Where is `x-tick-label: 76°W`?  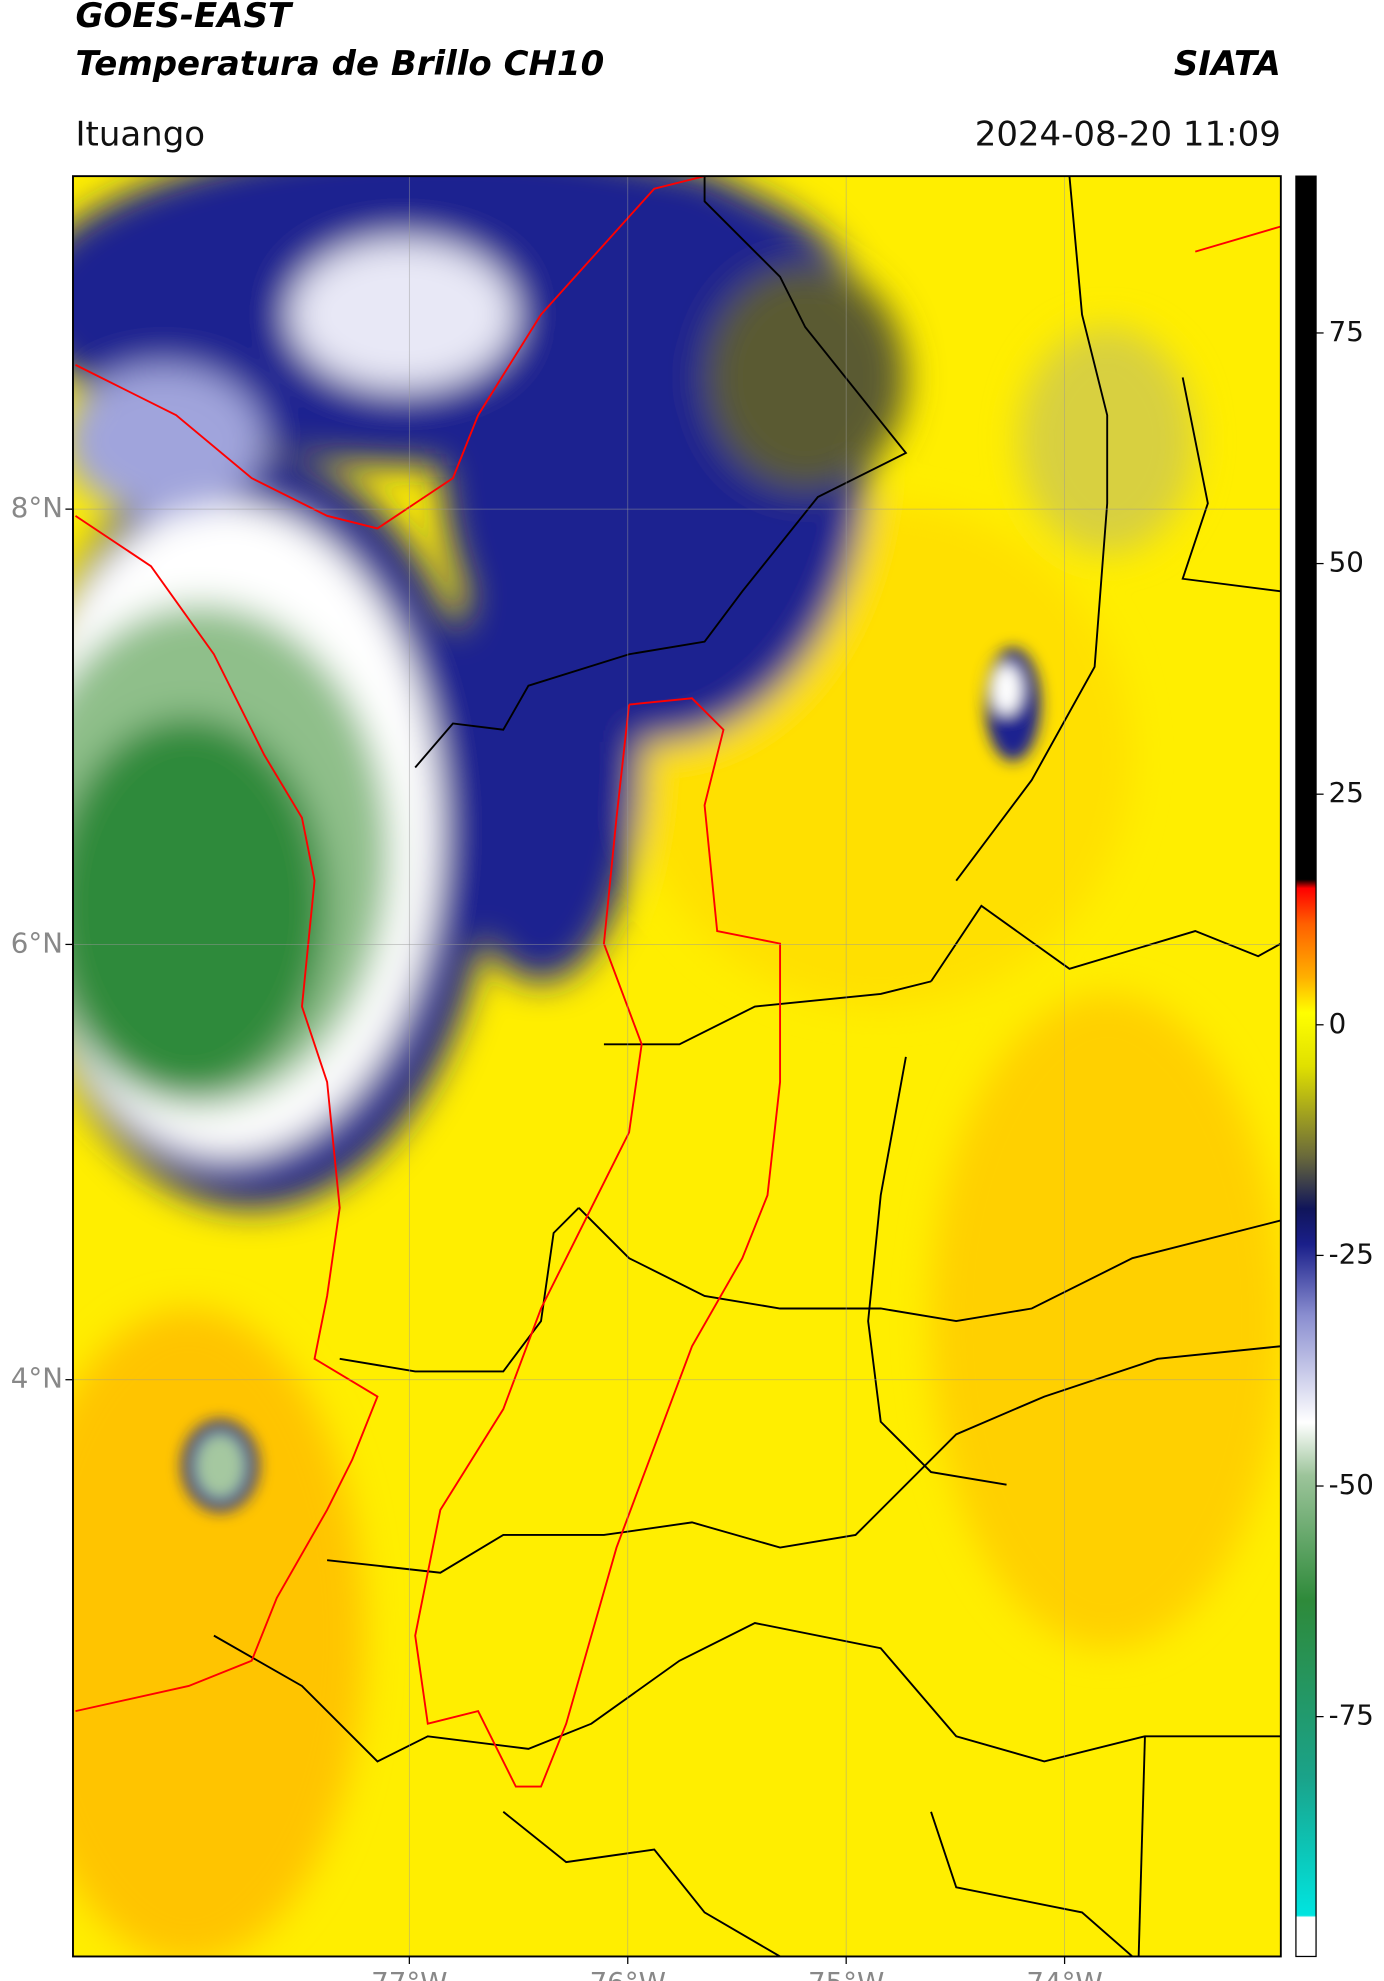
x-tick-label: 76°W is located at coordinates (628, 1973).